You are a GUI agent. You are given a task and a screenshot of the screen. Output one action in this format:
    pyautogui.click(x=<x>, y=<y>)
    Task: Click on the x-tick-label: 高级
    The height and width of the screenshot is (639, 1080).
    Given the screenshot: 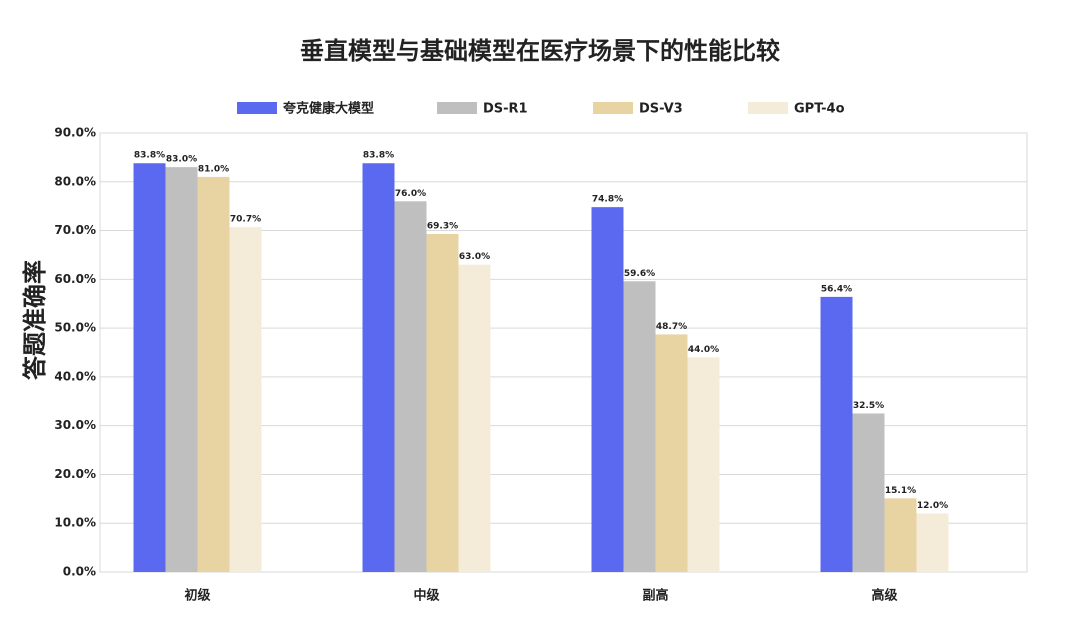 What is the action you would take?
    pyautogui.click(x=884, y=596)
    